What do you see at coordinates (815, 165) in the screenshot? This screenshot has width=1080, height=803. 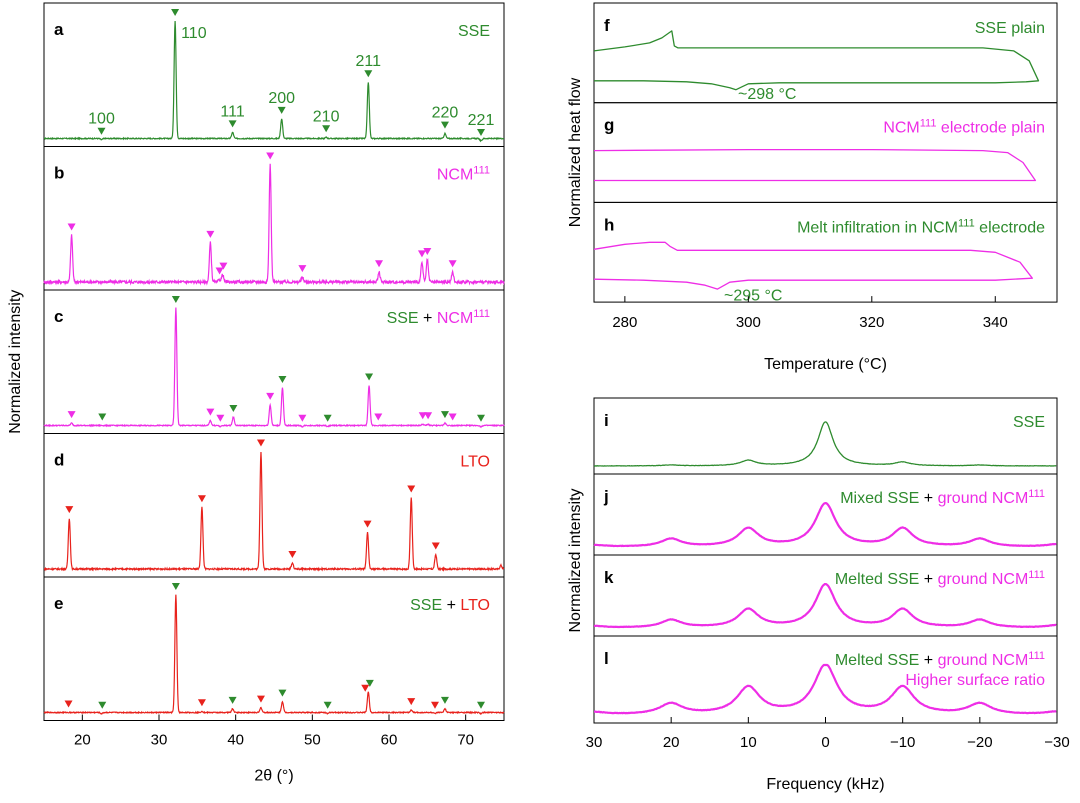 I see `dsc-curve-g` at bounding box center [815, 165].